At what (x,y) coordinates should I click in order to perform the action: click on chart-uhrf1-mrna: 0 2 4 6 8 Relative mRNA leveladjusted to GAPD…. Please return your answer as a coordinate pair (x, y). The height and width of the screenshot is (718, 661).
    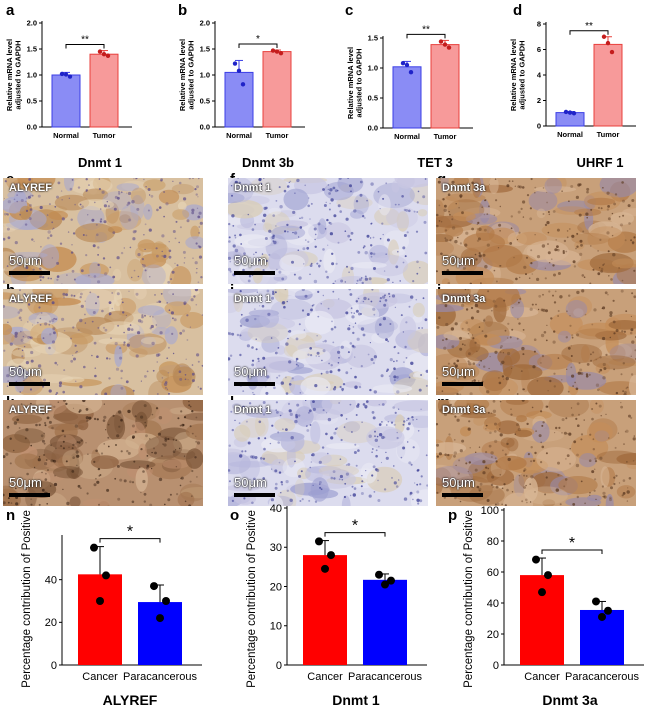
    Looking at the image, I should click on (572, 79).